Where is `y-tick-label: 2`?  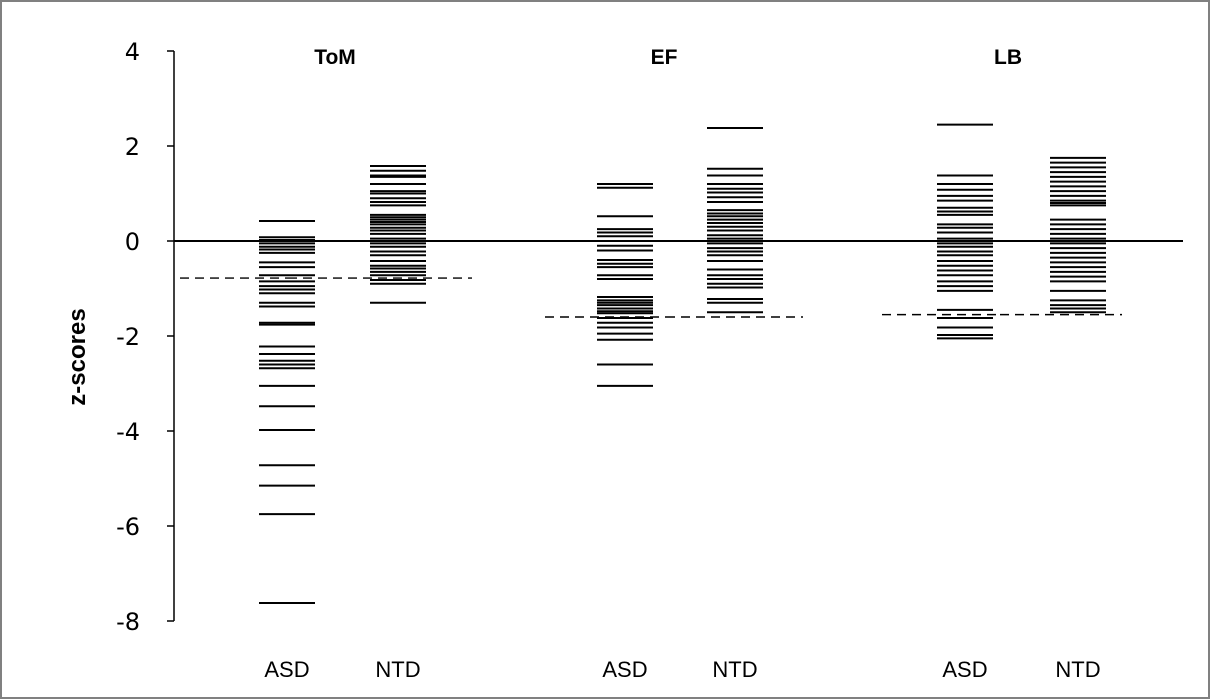 y-tick-label: 2 is located at coordinates (132, 147).